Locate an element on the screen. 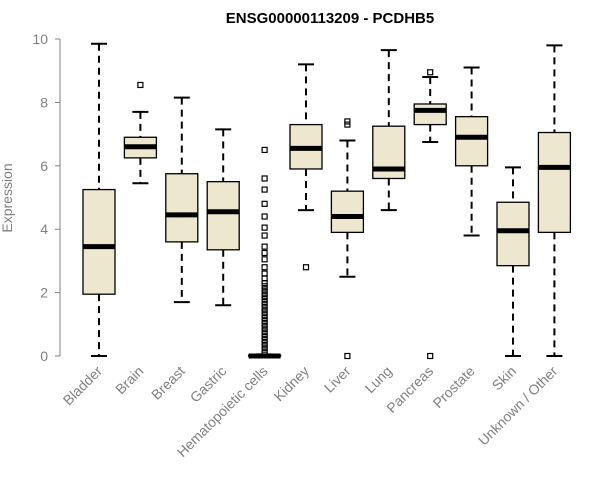  box-gastric is located at coordinates (223, 217).